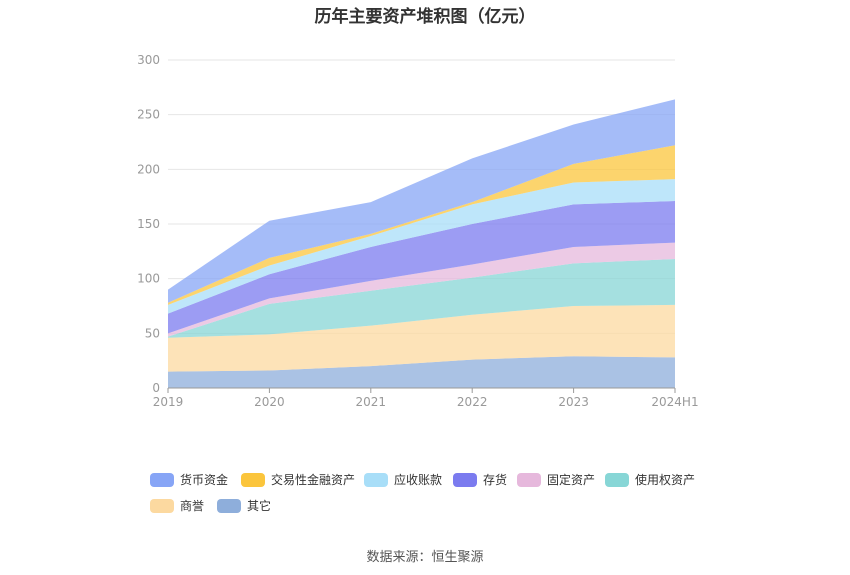 The image size is (850, 575). What do you see at coordinates (472, 402) in the screenshot?
I see `x-tick-label: 2022` at bounding box center [472, 402].